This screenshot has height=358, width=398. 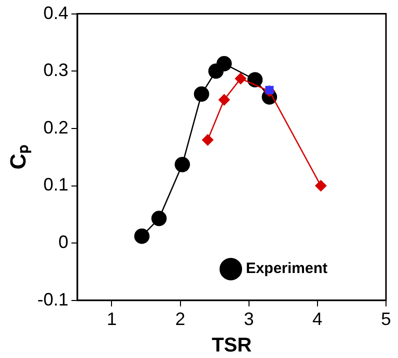 What do you see at coordinates (111, 319) in the screenshot?
I see `x-tick-label: 1` at bounding box center [111, 319].